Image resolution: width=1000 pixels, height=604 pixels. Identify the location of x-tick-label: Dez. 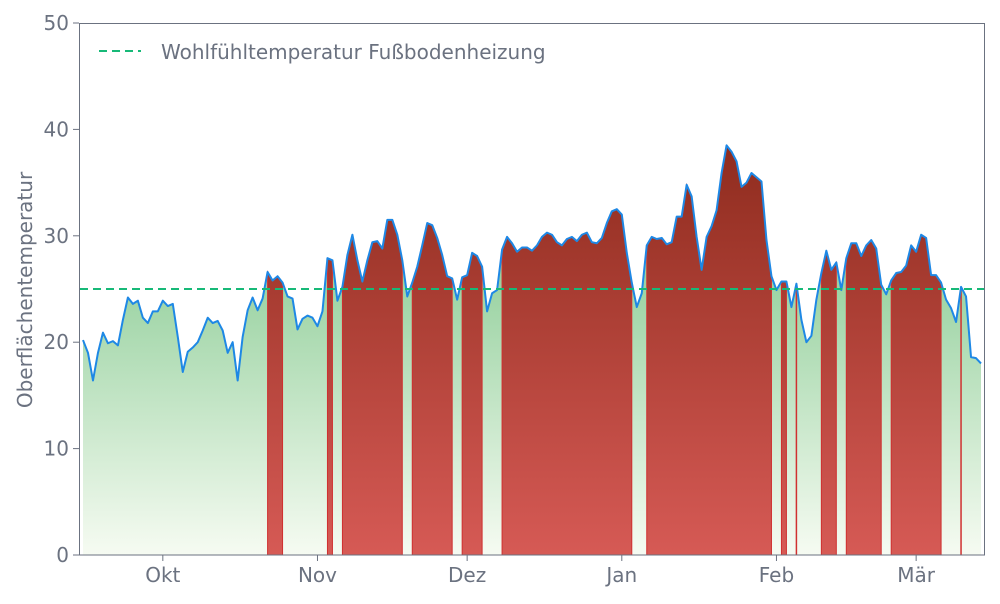
(467, 575).